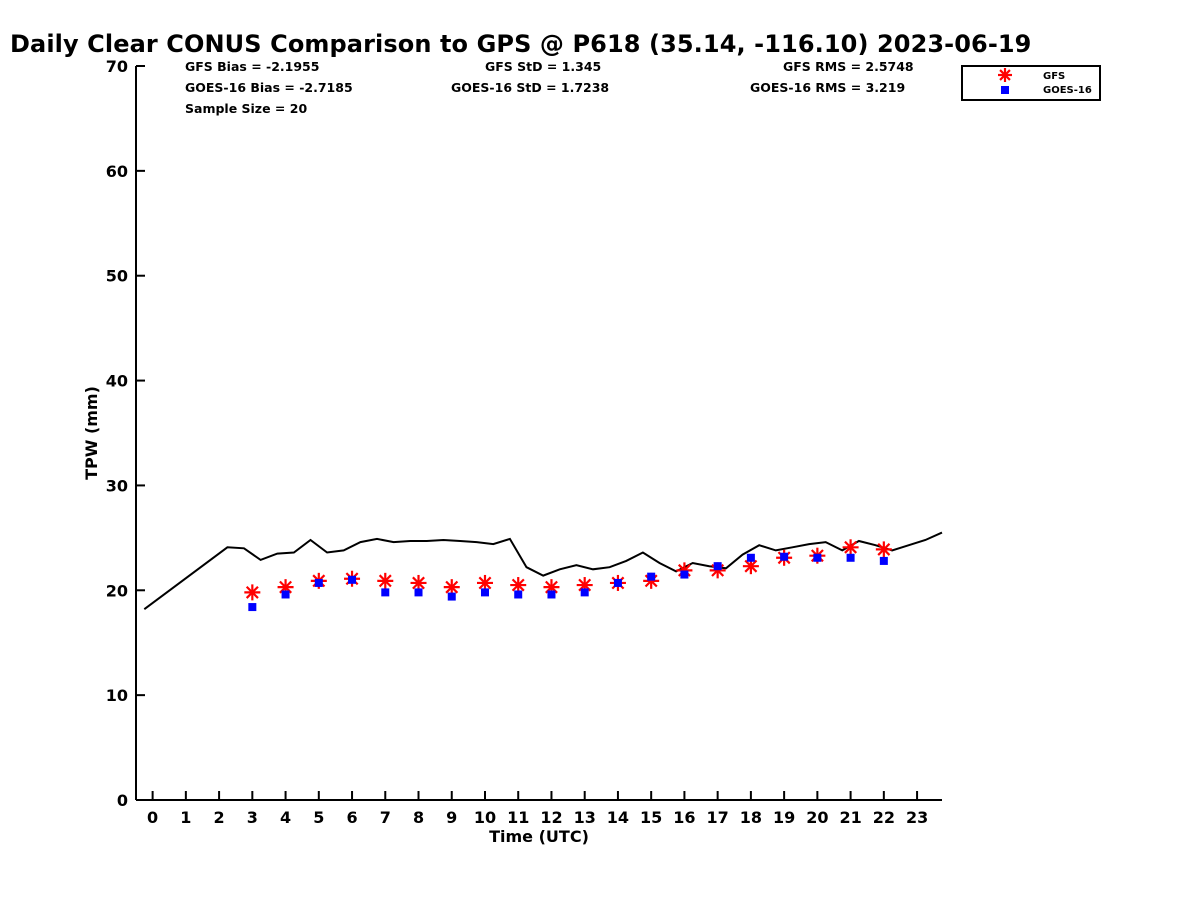  Describe the element at coordinates (117, 695) in the screenshot. I see `y-tick-label: 10` at that location.